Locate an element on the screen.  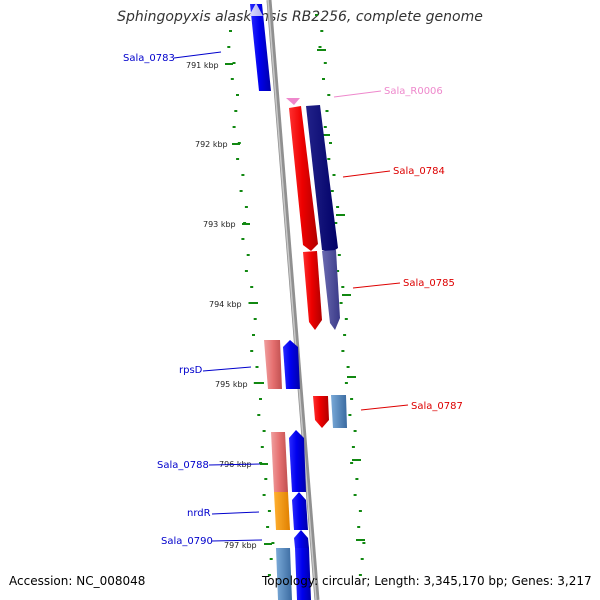
gene-label-sala-0783: Sala_0783 is located at coordinates (149, 58).